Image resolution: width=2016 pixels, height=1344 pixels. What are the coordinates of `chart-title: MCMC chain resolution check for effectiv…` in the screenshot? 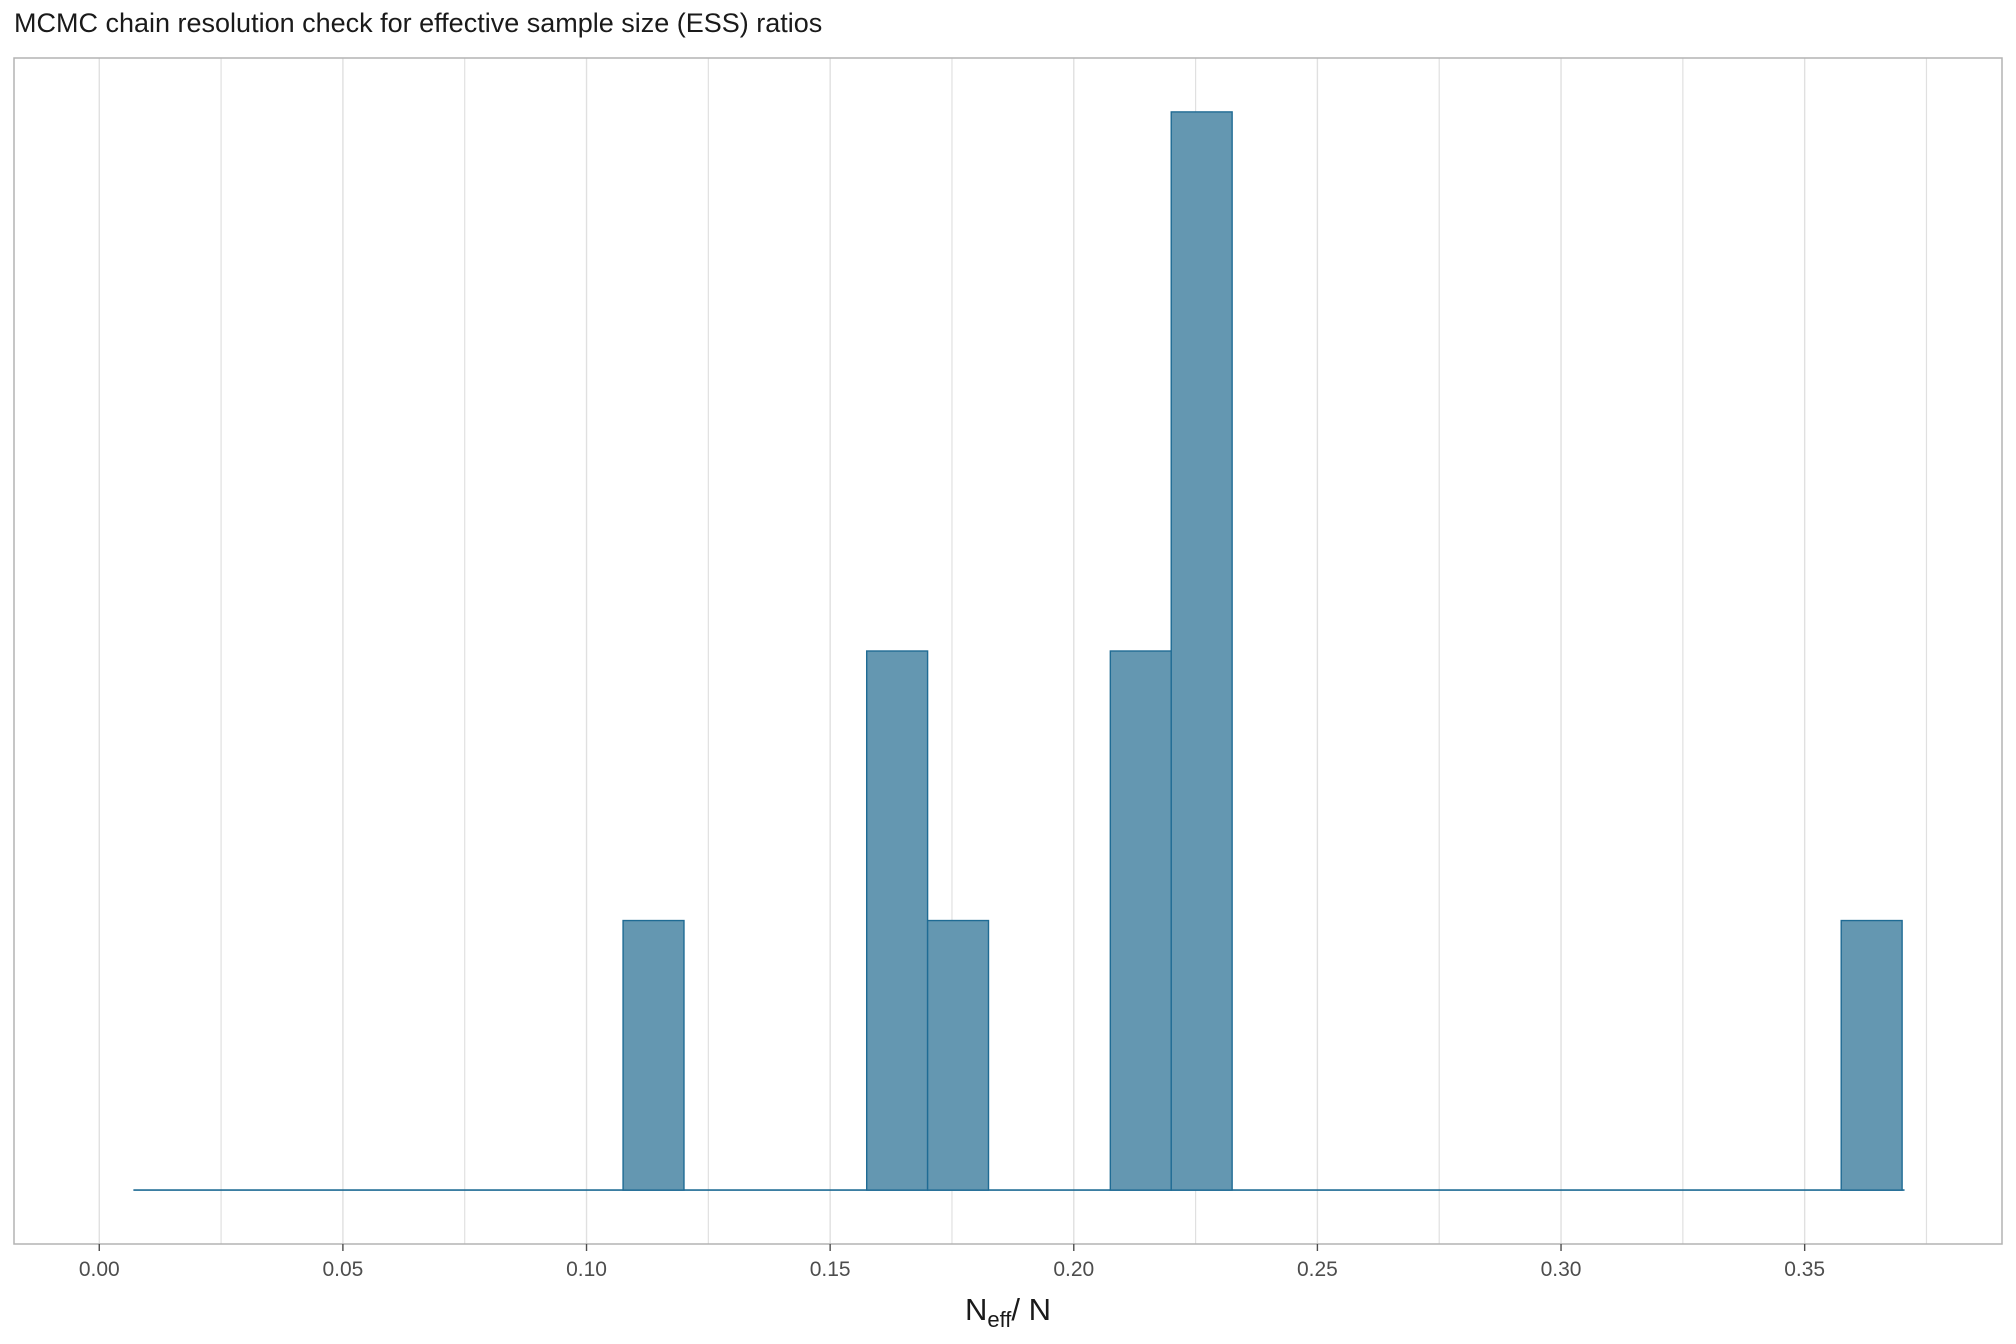 It's located at (418, 23).